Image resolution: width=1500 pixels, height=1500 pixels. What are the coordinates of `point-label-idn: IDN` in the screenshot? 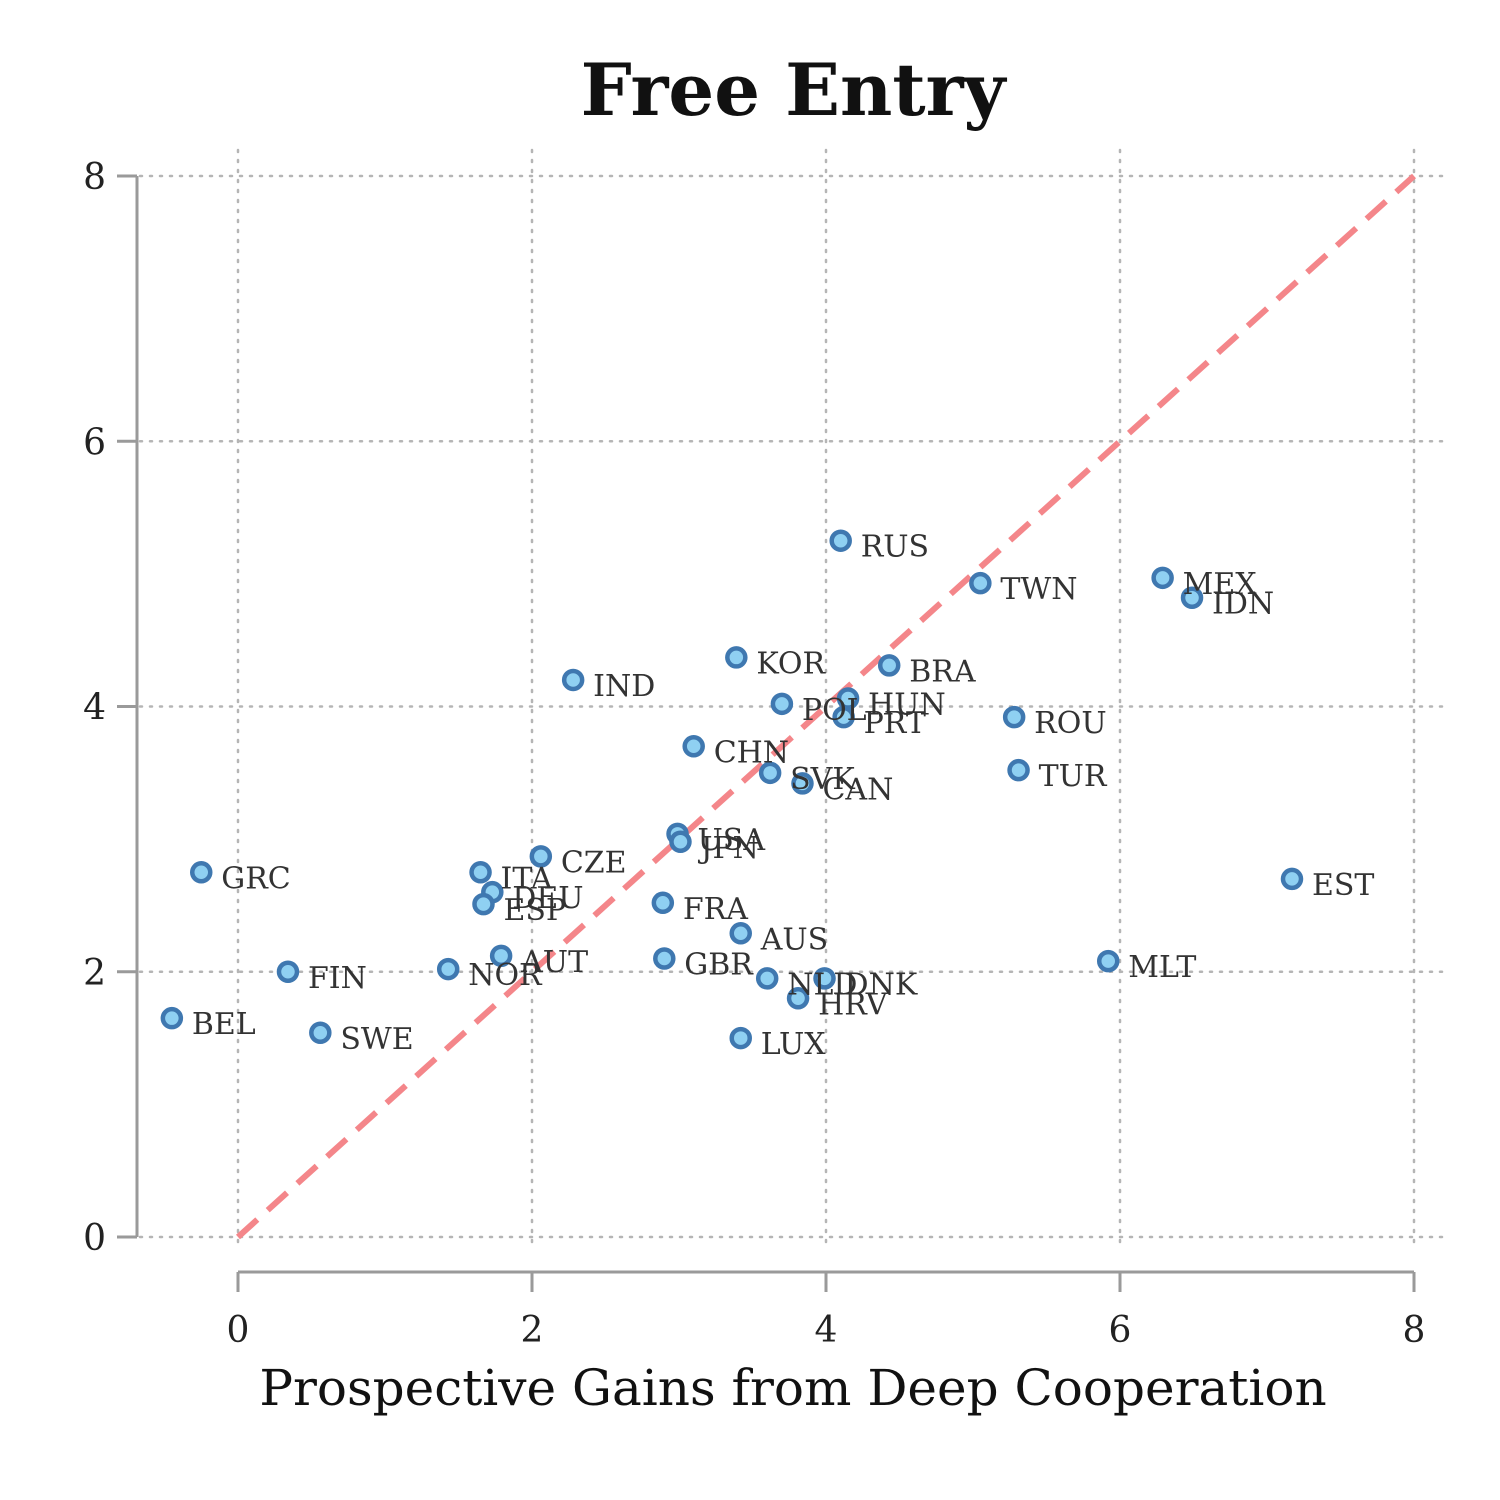 It's located at (1243, 604).